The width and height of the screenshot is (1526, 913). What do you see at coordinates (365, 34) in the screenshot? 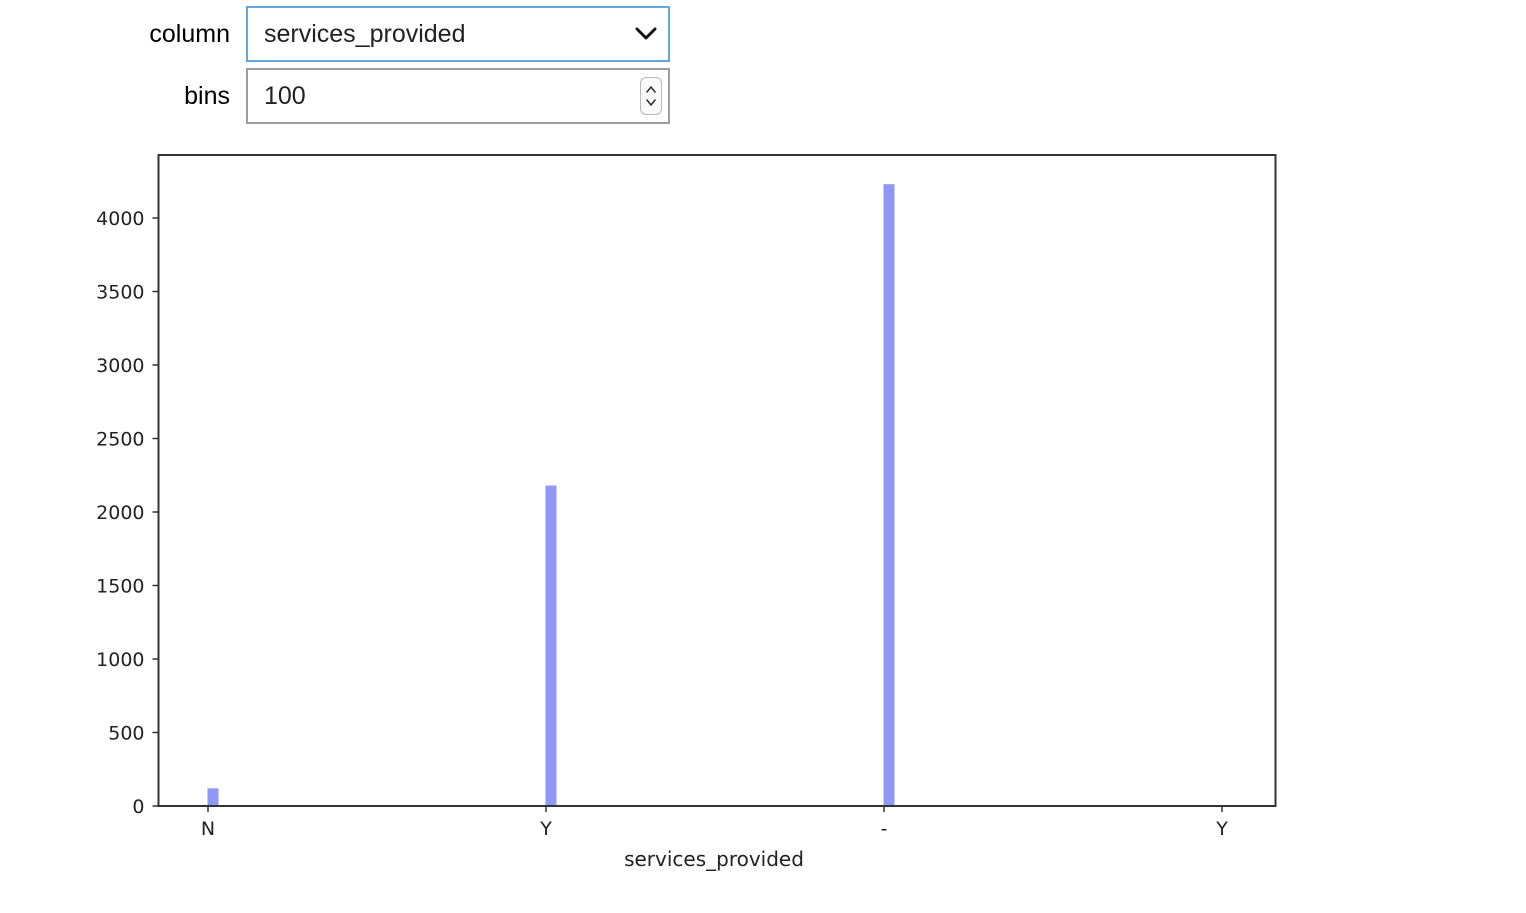
I see `column-dropdown-value: services_provided` at bounding box center [365, 34].